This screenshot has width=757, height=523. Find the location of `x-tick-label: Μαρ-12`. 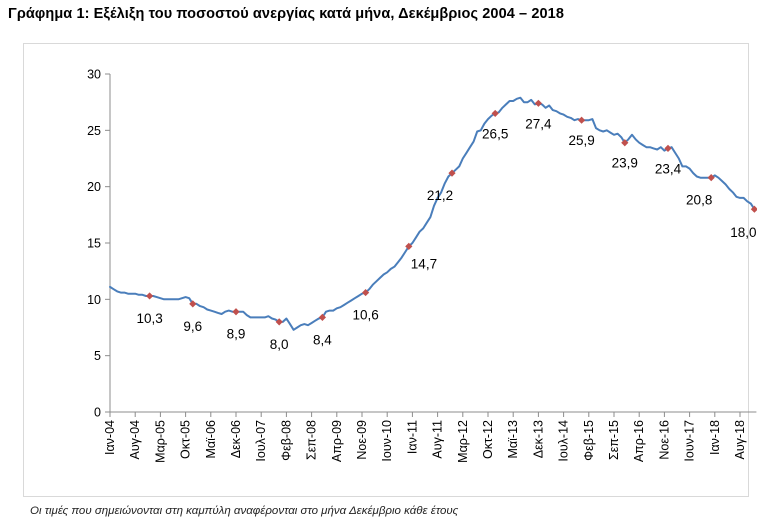

x-tick-label: Μαρ-12 is located at coordinates (463, 441).